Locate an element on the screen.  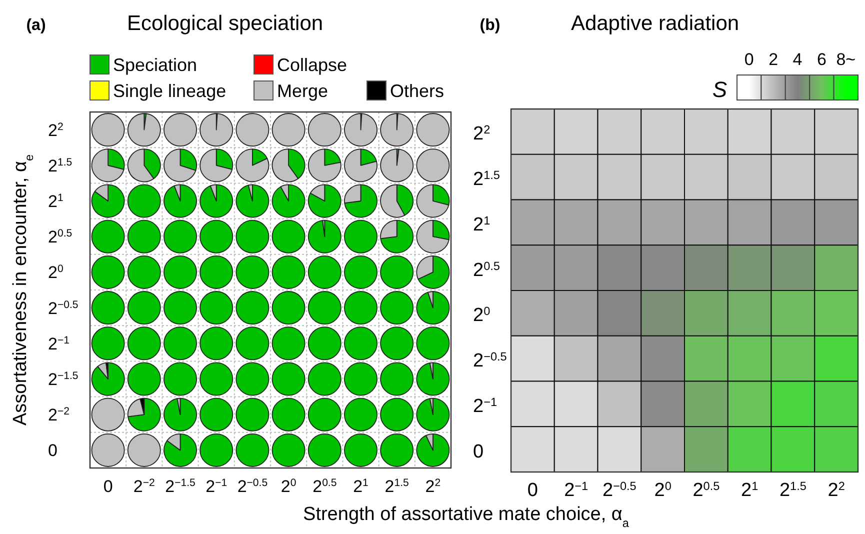
y-tick-label: 2$^{2}$ is located at coordinates (481, 134).